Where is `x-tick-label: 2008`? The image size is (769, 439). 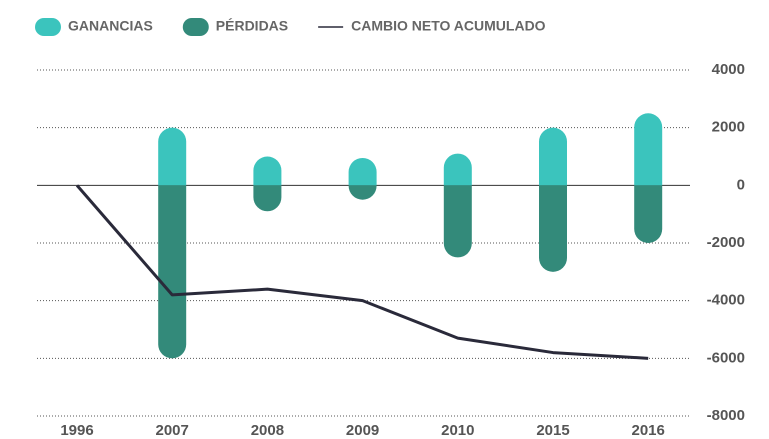 x-tick-label: 2008 is located at coordinates (267, 430).